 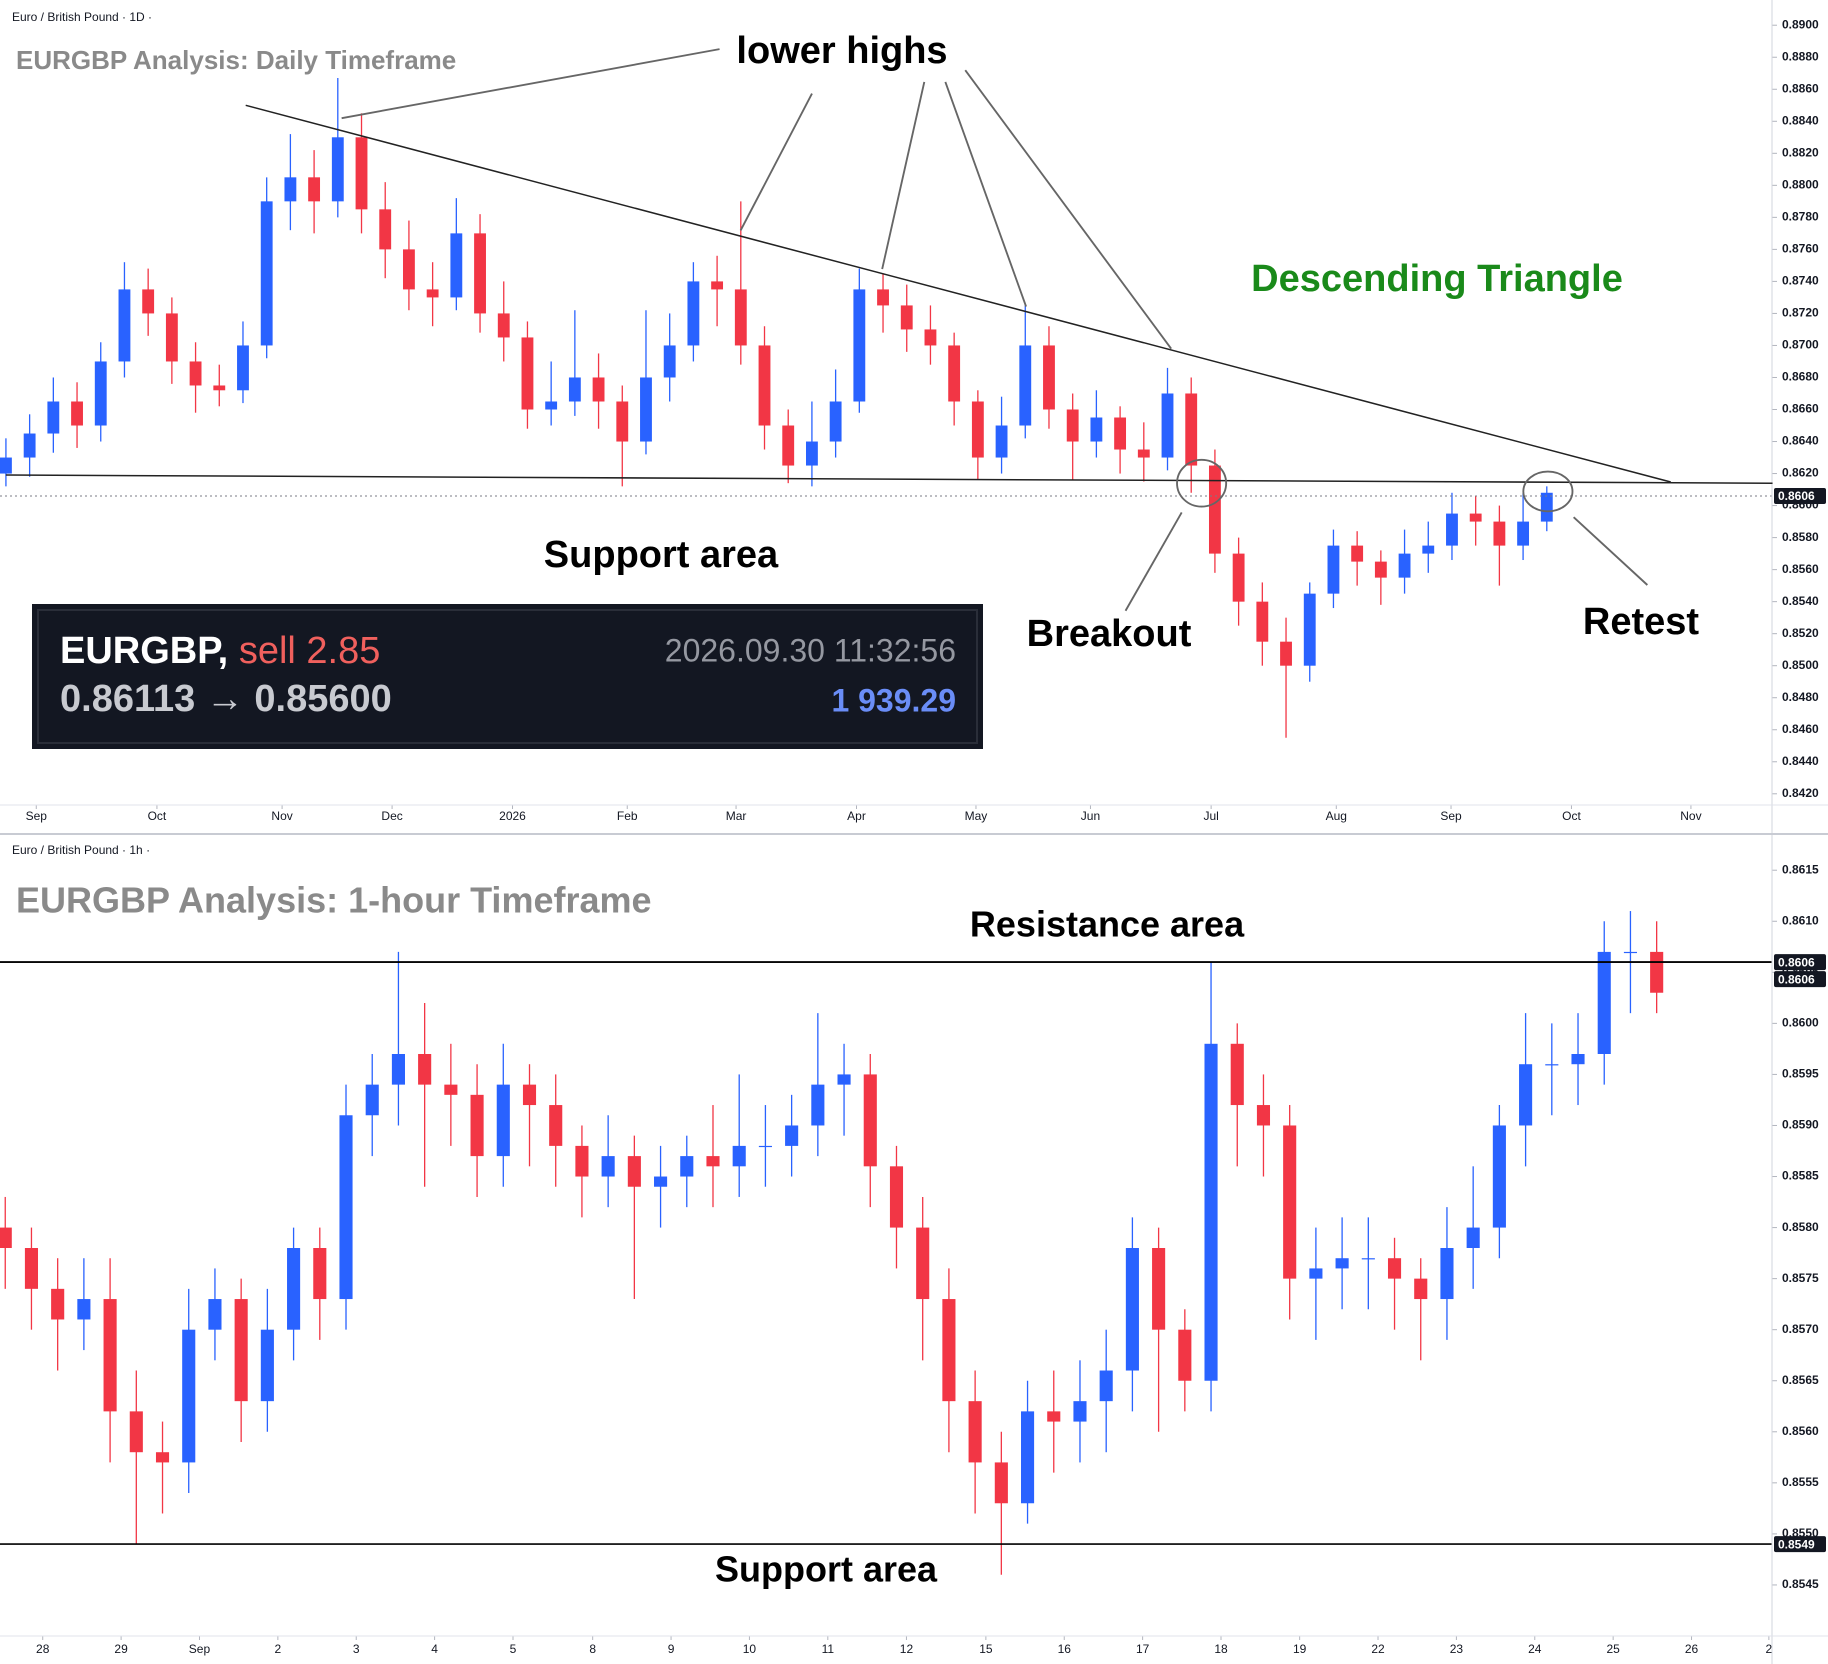 I want to click on chart-title: EURGBP Analysis: Daily Timeframe, so click(x=236, y=60).